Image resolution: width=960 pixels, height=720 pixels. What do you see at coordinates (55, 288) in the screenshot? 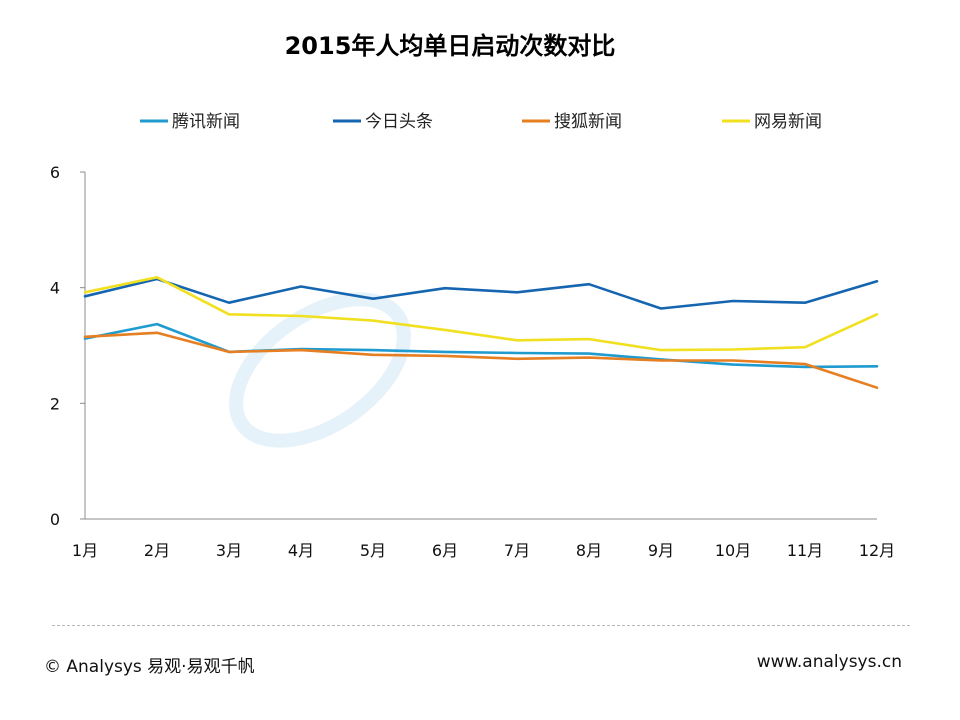
I see `y-tick-label: 4` at bounding box center [55, 288].